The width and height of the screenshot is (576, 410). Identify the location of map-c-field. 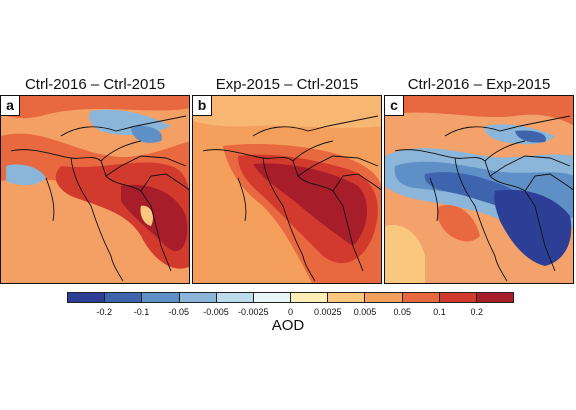
(479, 189).